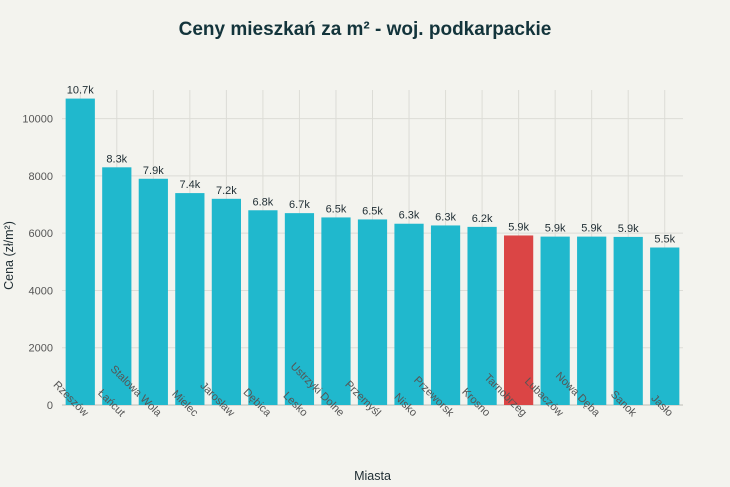 The width and height of the screenshot is (730, 487). I want to click on bar-value-label: 7.2k, so click(226, 191).